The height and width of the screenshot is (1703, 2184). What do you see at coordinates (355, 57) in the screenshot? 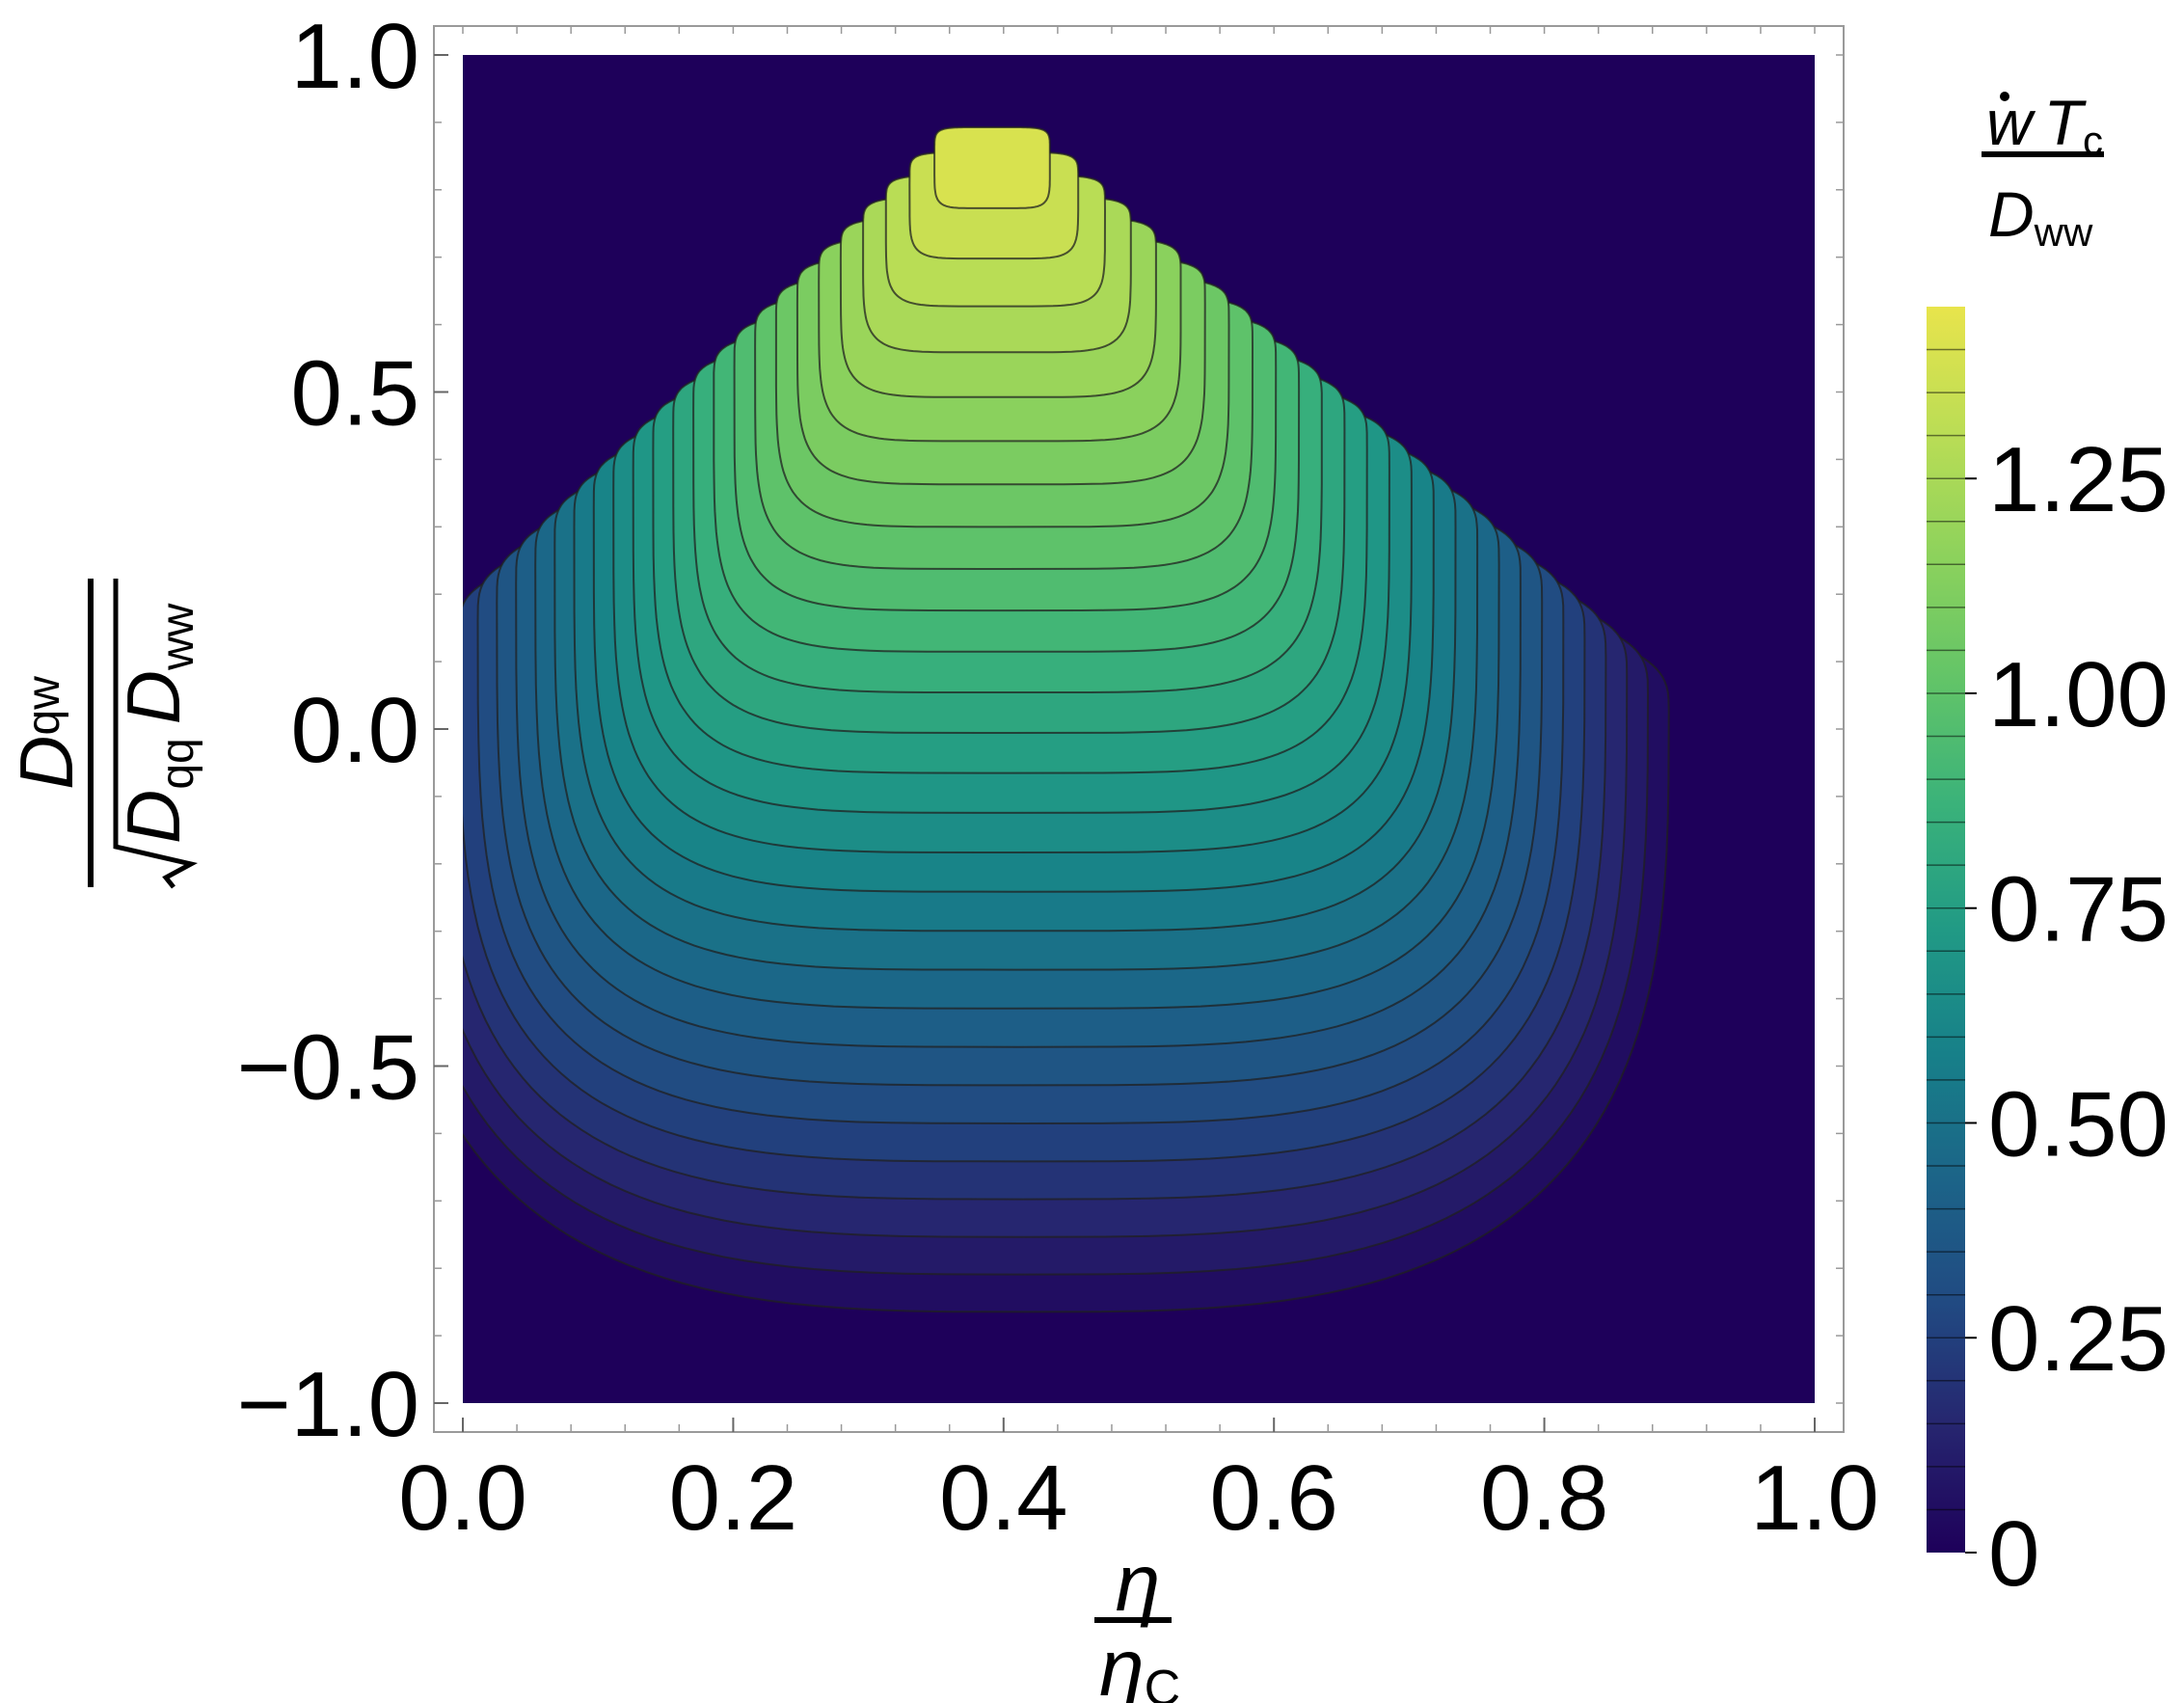
I see `y-tick-label: 1.0` at bounding box center [355, 57].